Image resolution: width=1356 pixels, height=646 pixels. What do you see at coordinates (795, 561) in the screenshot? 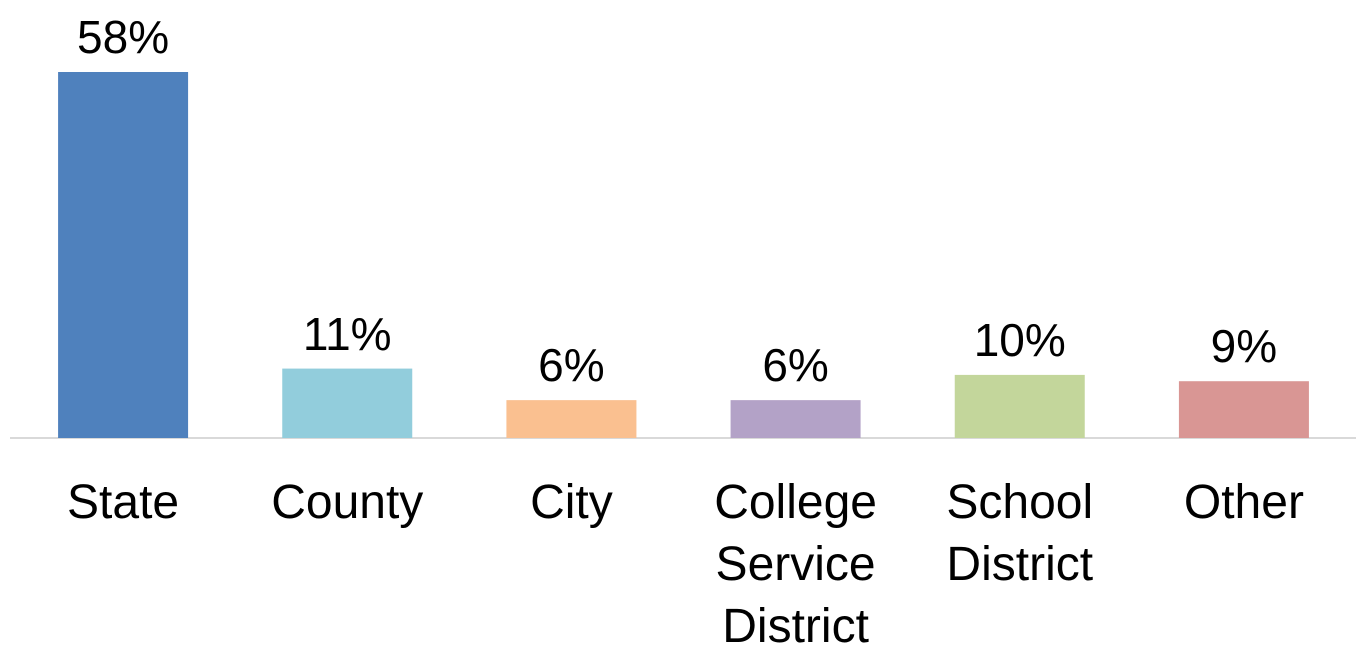
I see `x-tick-label: College Service District` at bounding box center [795, 561].